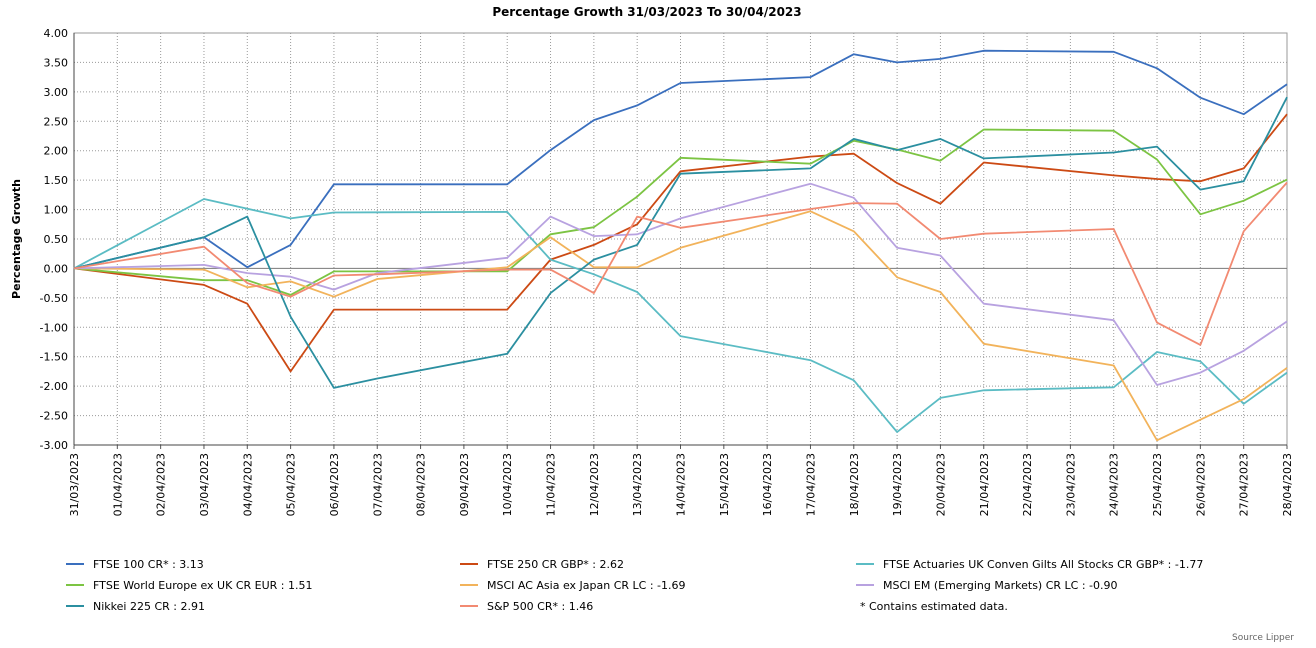 This screenshot has width=1316, height=648. Describe the element at coordinates (1200, 484) in the screenshot. I see `x-tick-label: 26/04/2023` at that location.